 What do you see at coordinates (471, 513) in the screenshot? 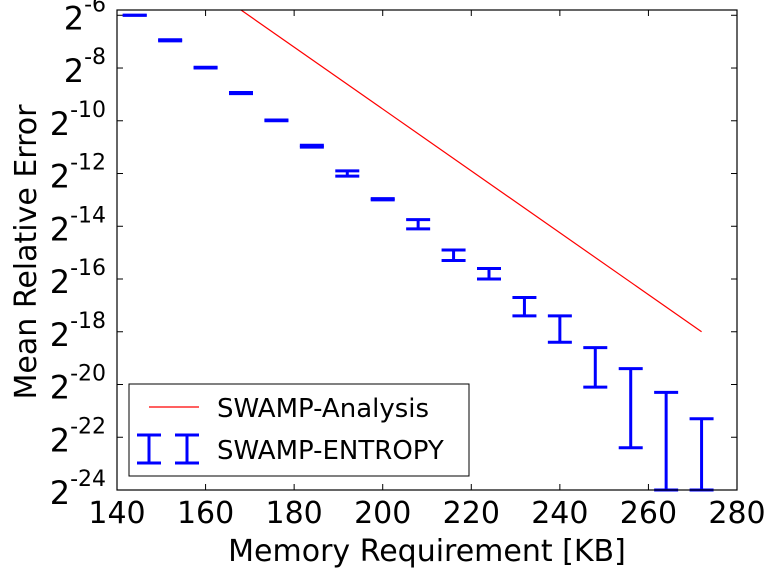
I see `x-tick-label: 220` at bounding box center [471, 513].